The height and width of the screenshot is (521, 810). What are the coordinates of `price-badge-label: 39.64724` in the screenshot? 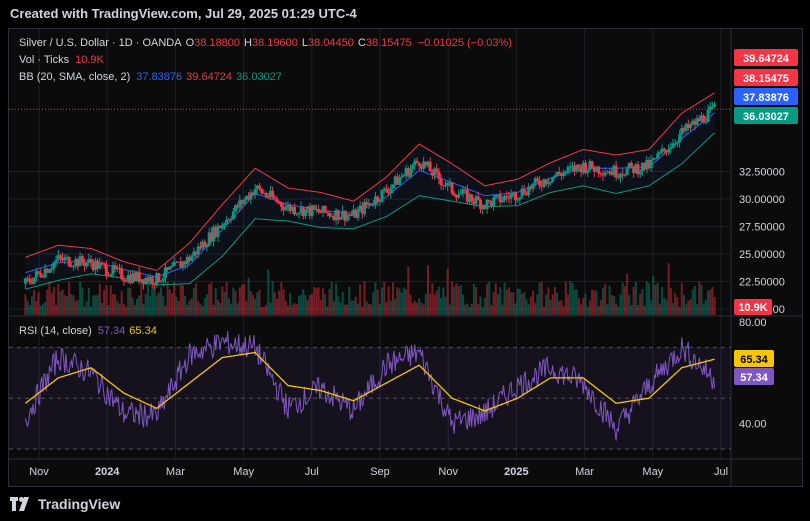 It's located at (766, 59).